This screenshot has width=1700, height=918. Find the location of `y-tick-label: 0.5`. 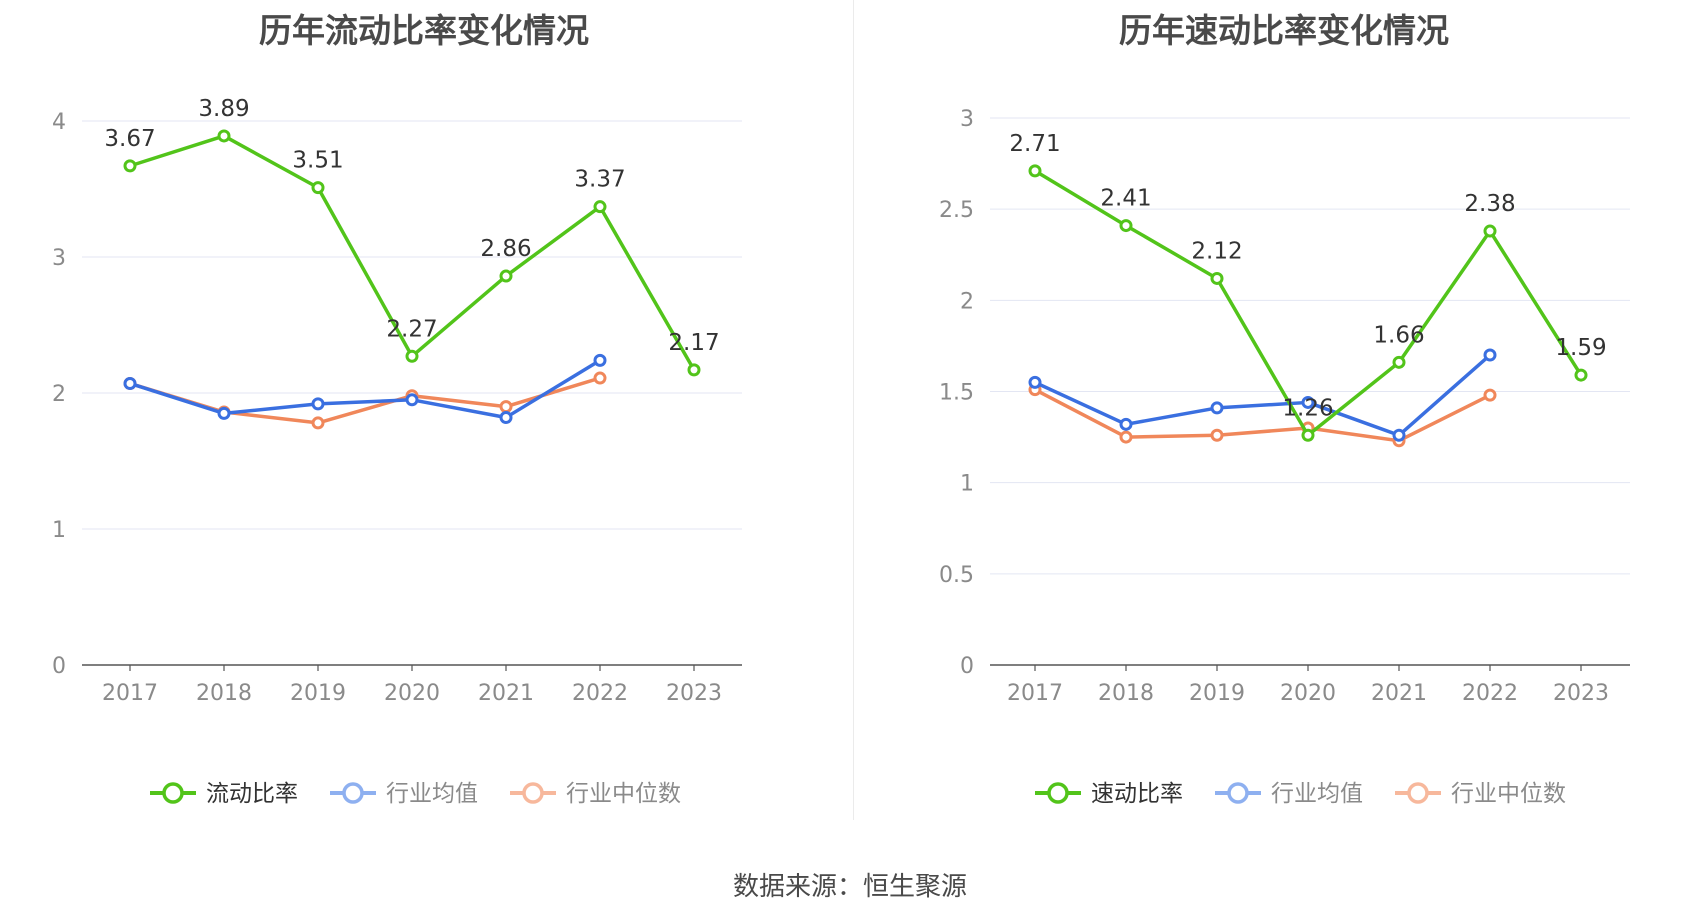

y-tick-label: 0.5 is located at coordinates (956, 575).